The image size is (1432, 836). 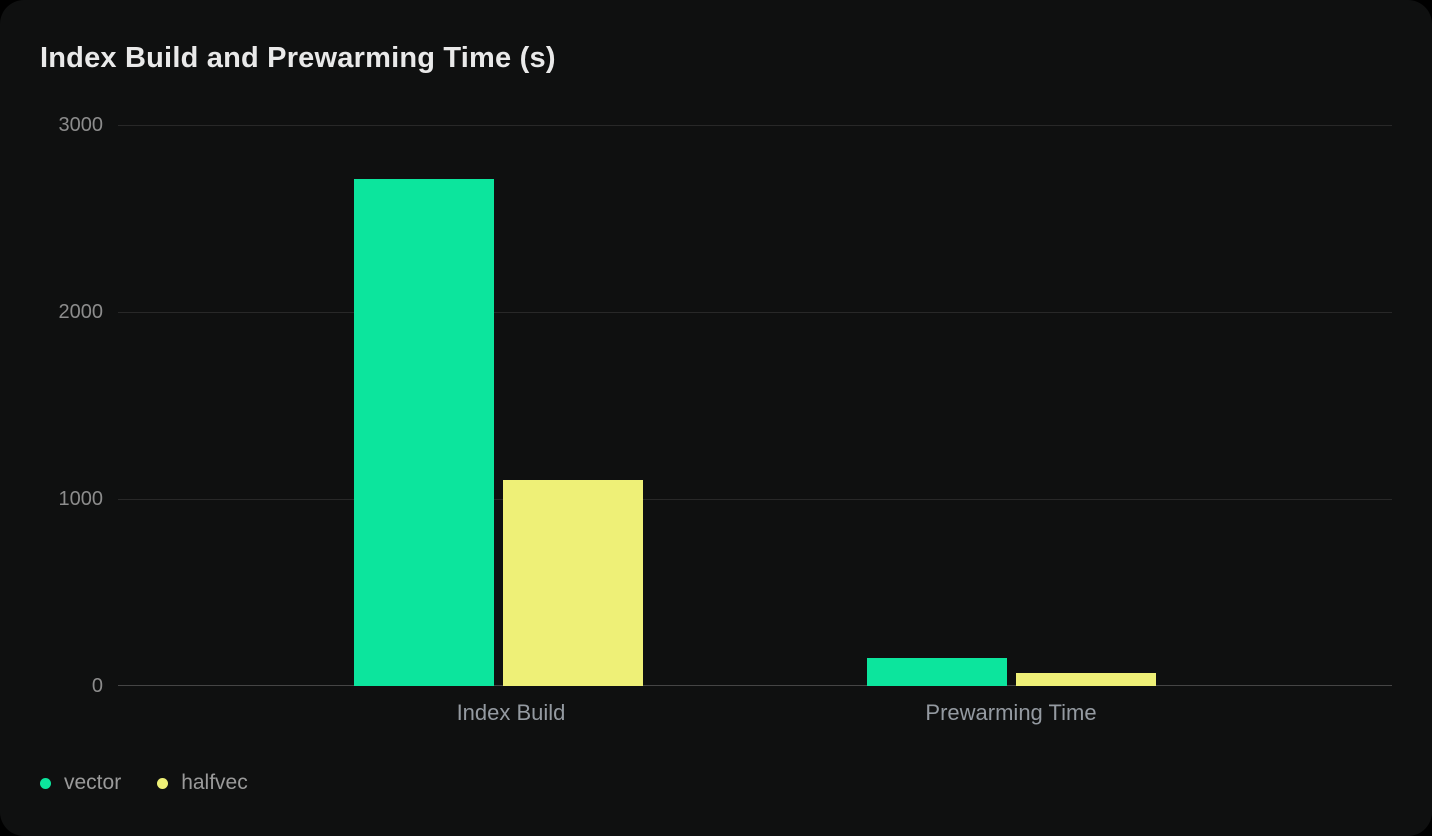 What do you see at coordinates (214, 782) in the screenshot?
I see `legend-label-halfvec: halfvec` at bounding box center [214, 782].